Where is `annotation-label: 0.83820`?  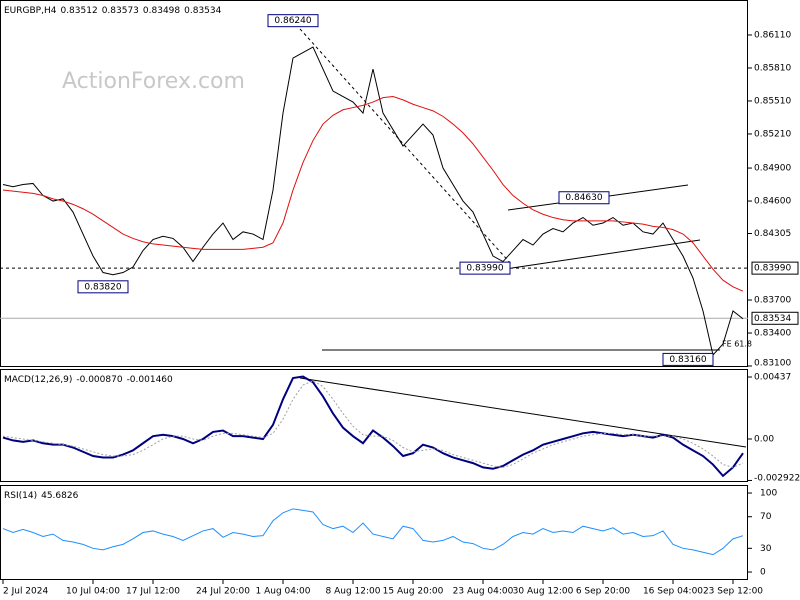 annotation-label: 0.83820 is located at coordinates (102, 287).